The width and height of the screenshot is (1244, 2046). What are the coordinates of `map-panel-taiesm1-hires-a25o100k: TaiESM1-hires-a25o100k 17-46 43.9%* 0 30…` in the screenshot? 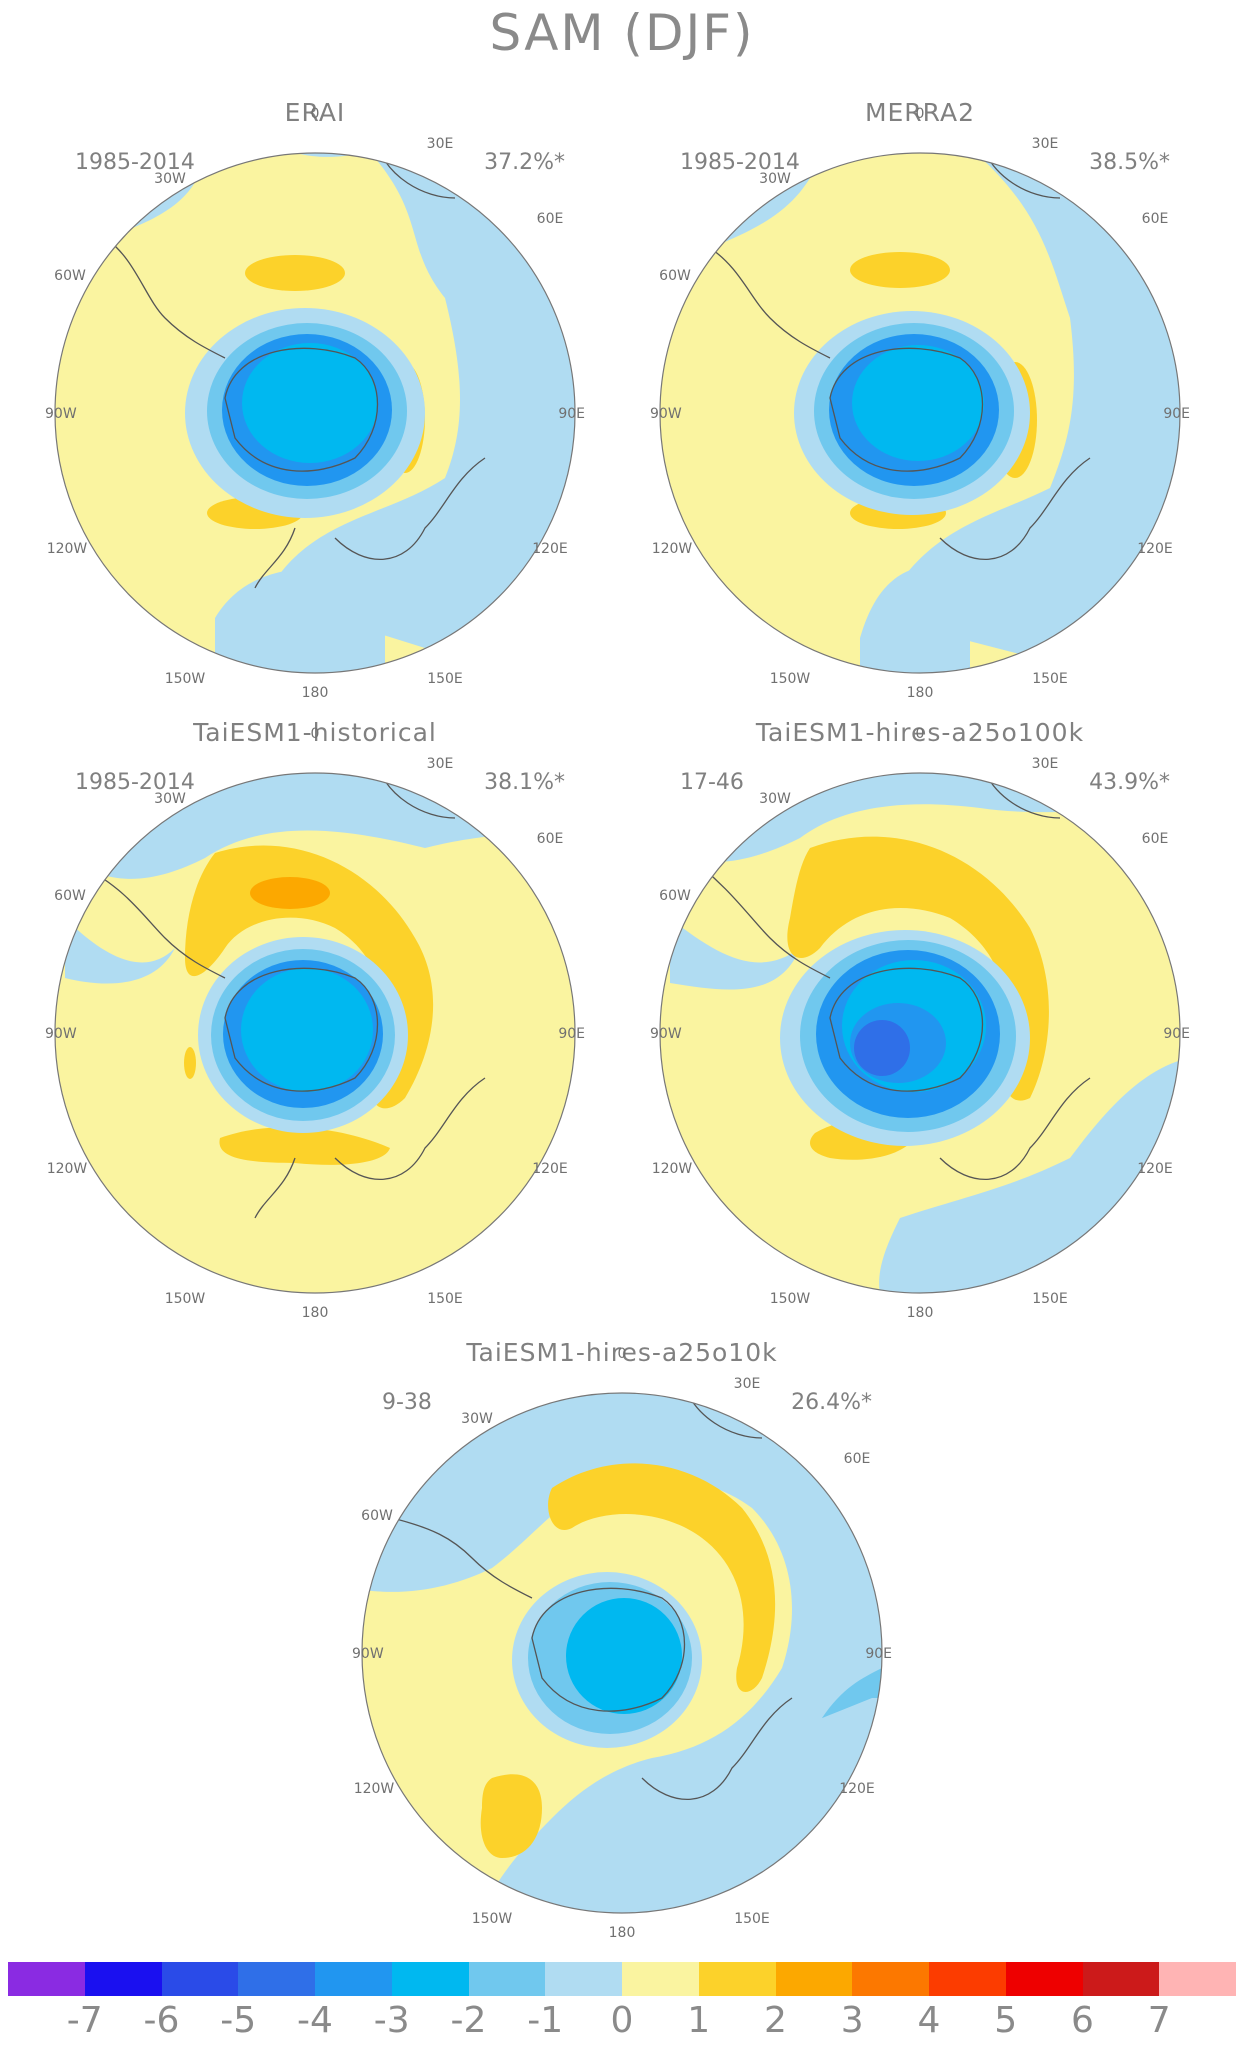 It's located at (920, 1018).